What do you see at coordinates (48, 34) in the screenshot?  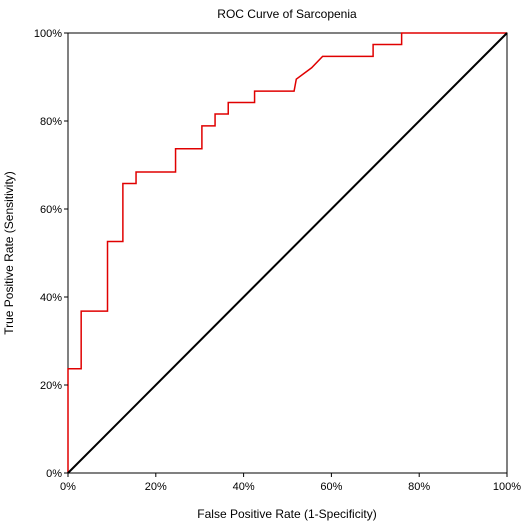 I see `y-tick-label: 100%` at bounding box center [48, 34].